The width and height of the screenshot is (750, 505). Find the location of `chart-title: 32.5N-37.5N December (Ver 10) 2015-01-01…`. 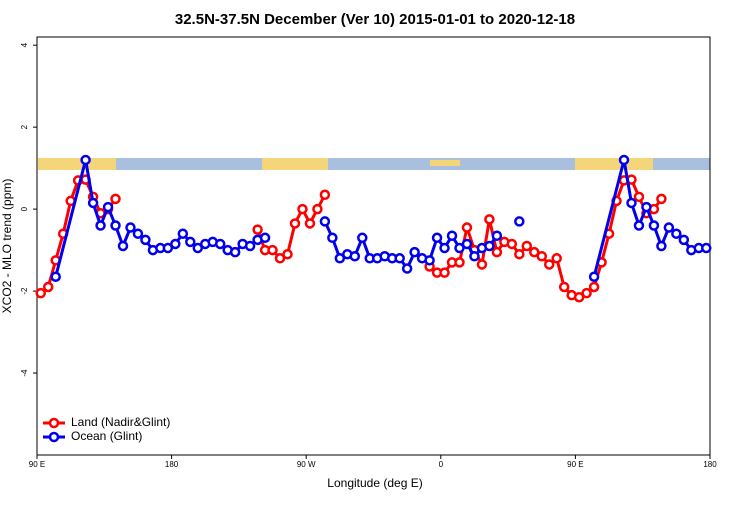

chart-title: 32.5N-37.5N December (Ver 10) 2015-01-01… is located at coordinates (375, 19).